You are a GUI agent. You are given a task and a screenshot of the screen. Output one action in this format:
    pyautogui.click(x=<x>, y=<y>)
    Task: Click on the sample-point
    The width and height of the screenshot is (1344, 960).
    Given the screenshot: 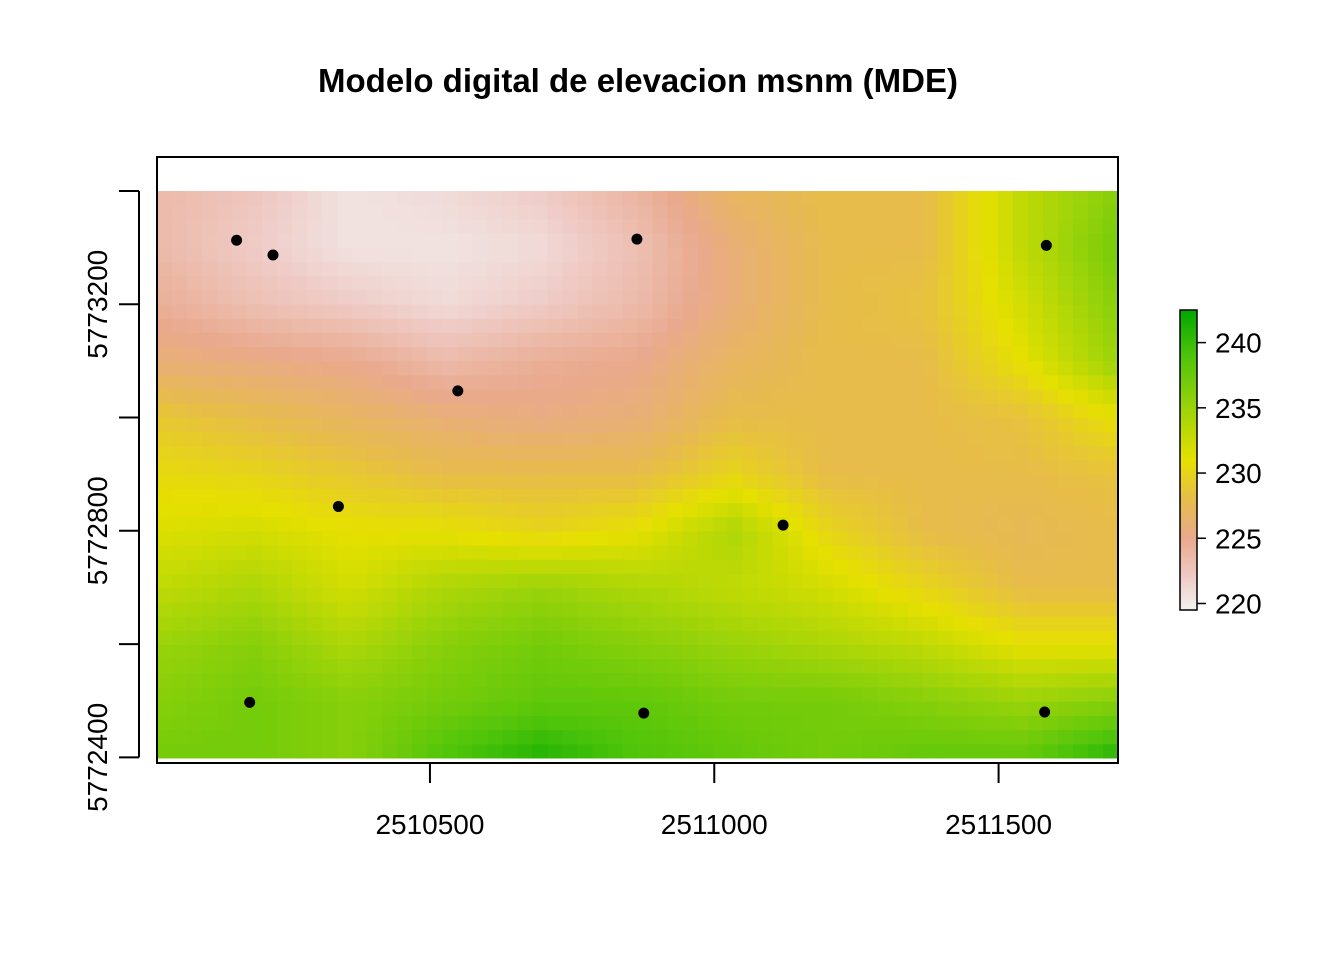 What is the action you would take?
    pyautogui.click(x=644, y=713)
    